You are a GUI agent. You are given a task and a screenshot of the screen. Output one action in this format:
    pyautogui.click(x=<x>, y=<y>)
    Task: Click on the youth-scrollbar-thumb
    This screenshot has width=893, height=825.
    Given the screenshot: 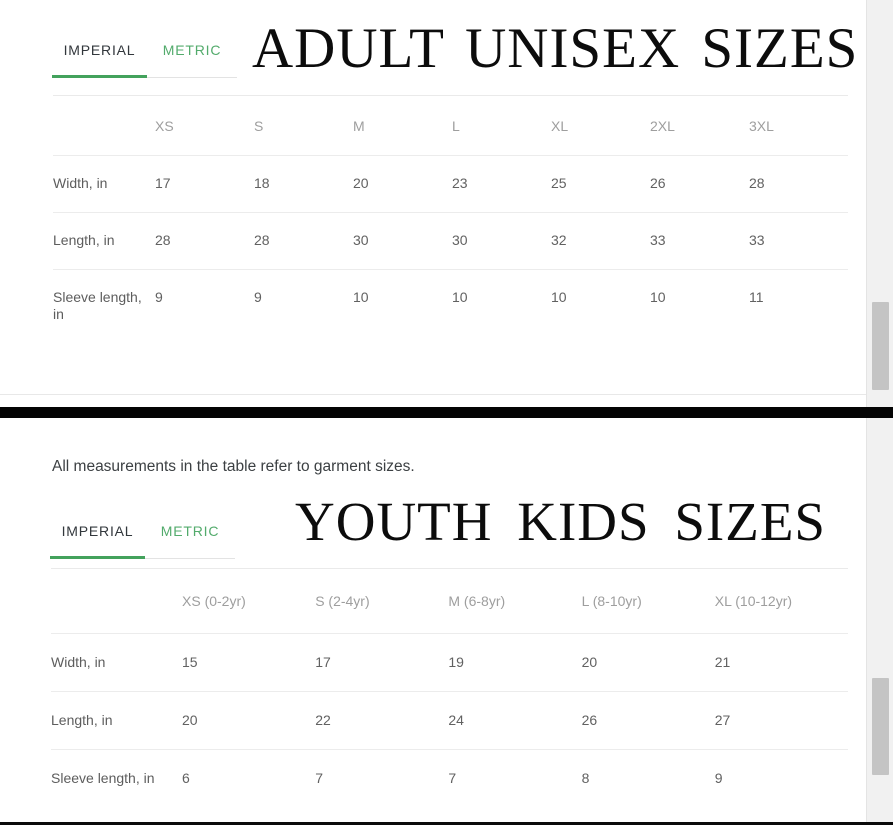 What is the action you would take?
    pyautogui.click(x=880, y=726)
    